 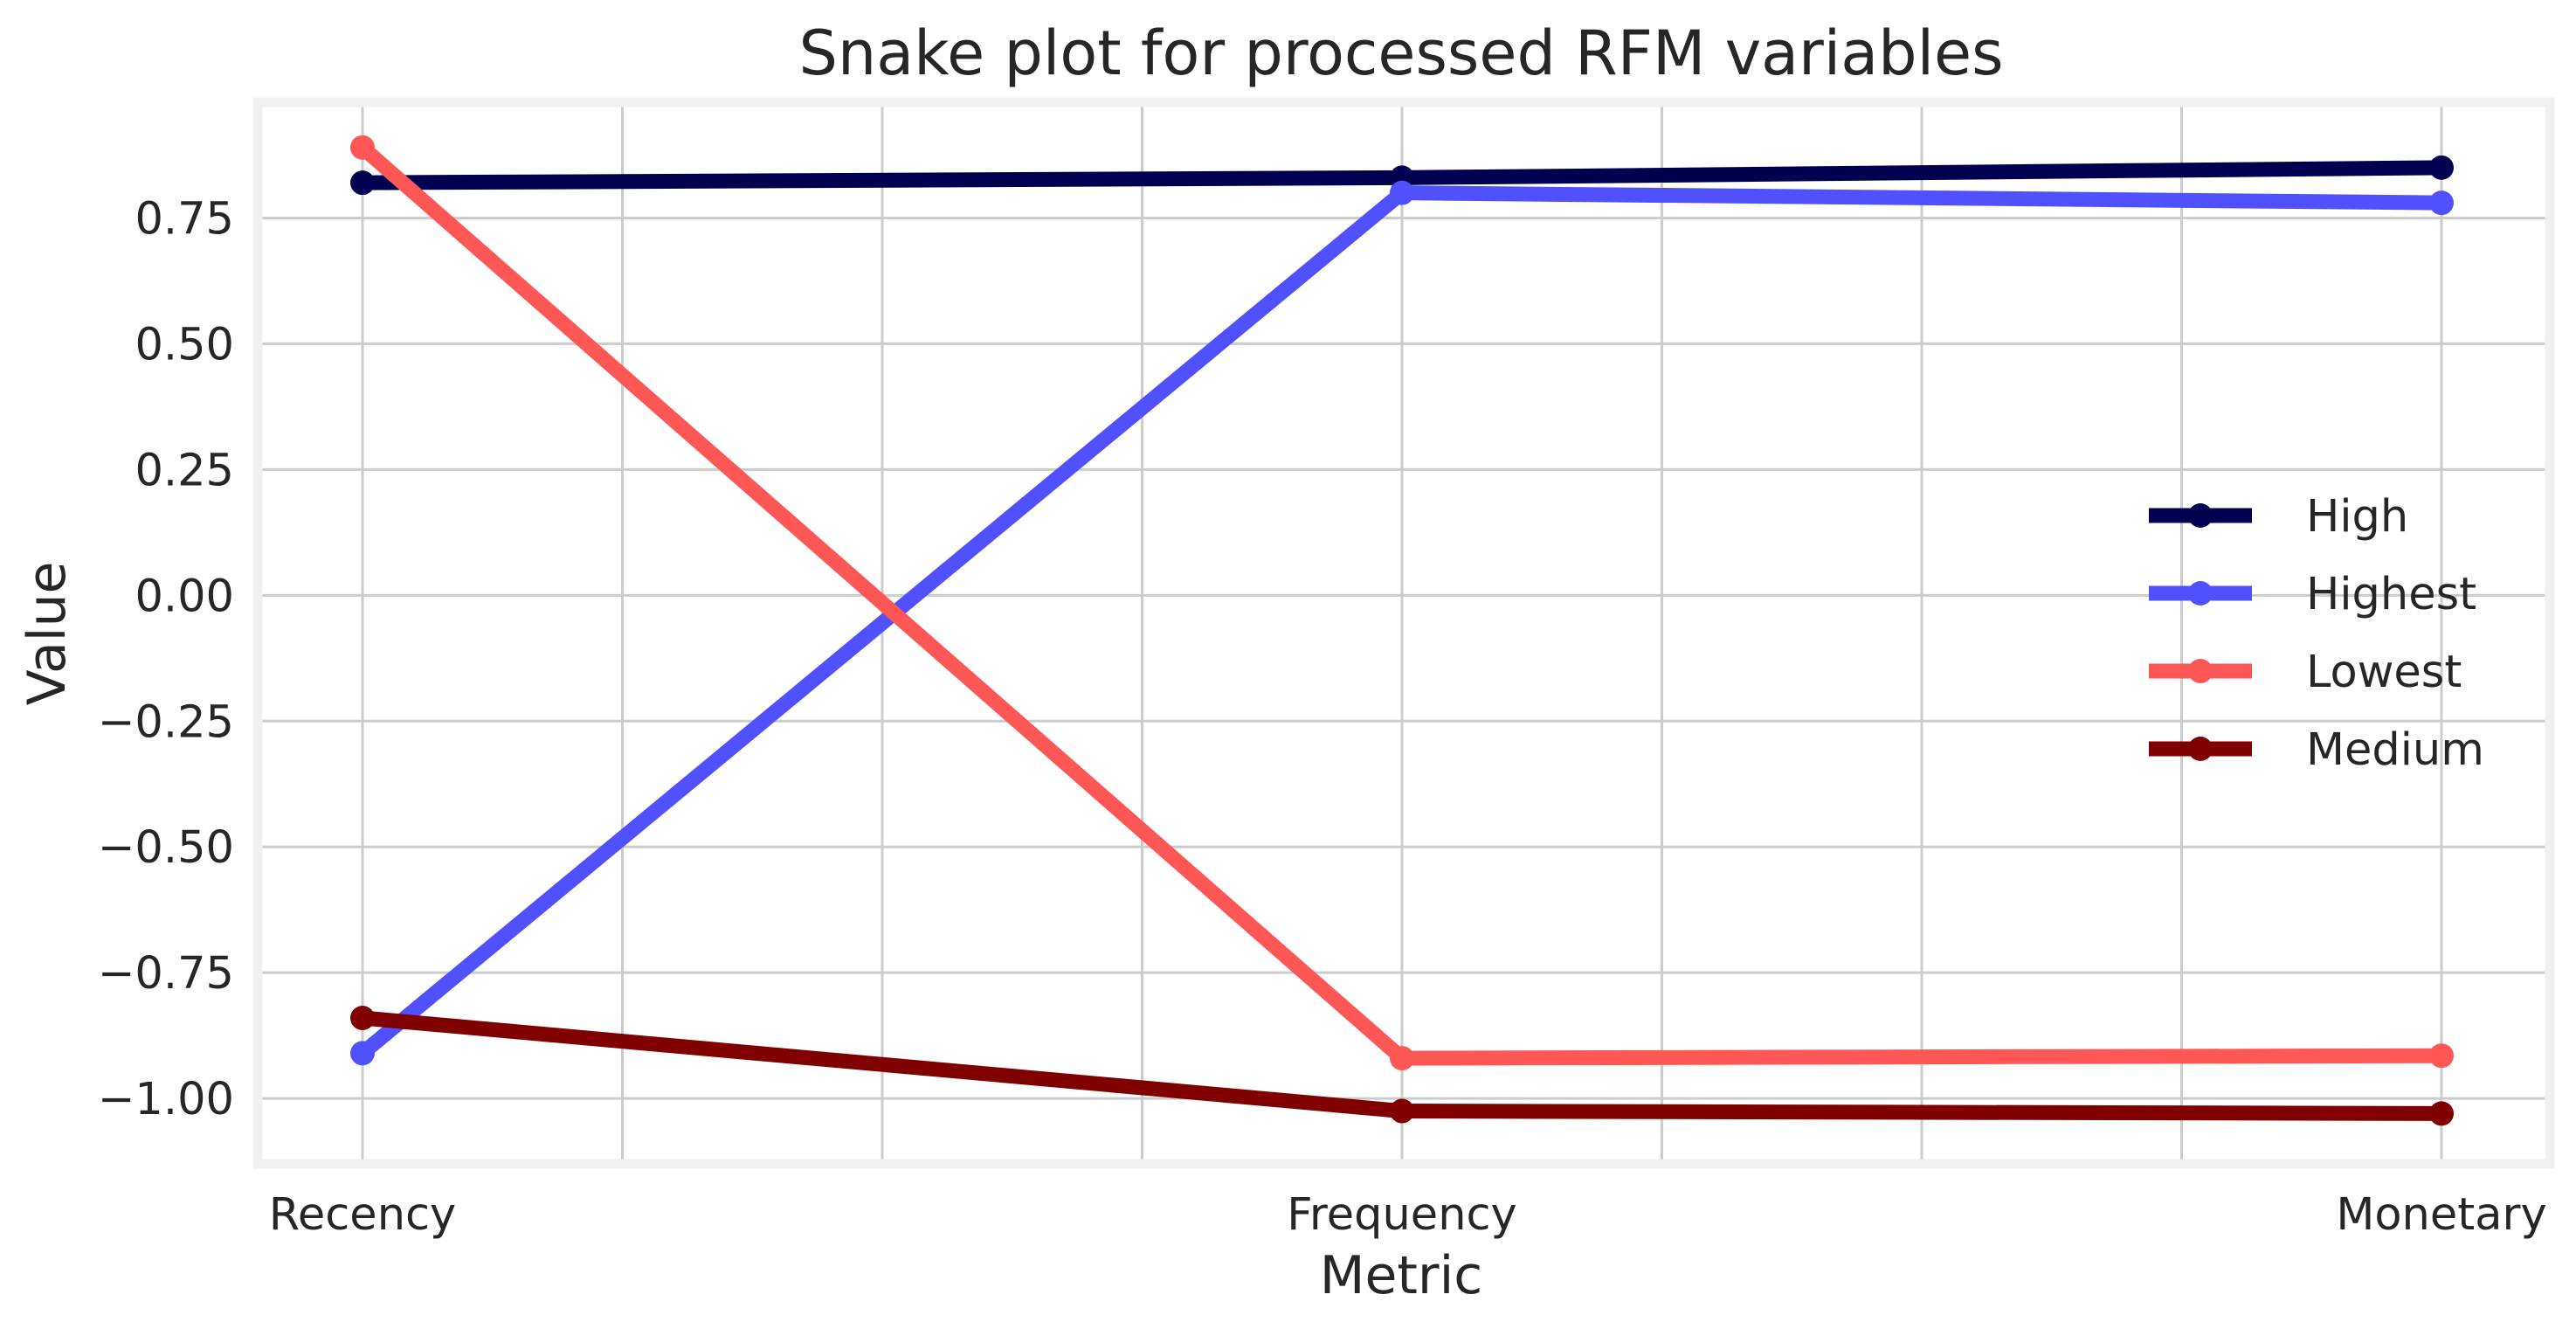 What do you see at coordinates (2384, 672) in the screenshot?
I see `legend-label: Lowest` at bounding box center [2384, 672].